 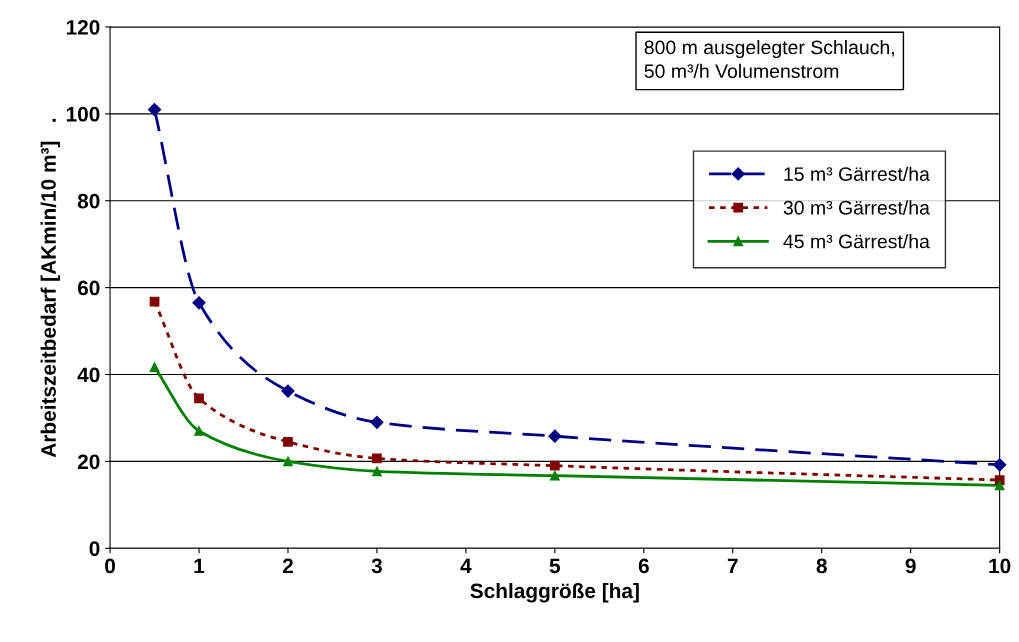 I want to click on legend-label: 15 m³ Gärrest/ha, so click(x=857, y=173).